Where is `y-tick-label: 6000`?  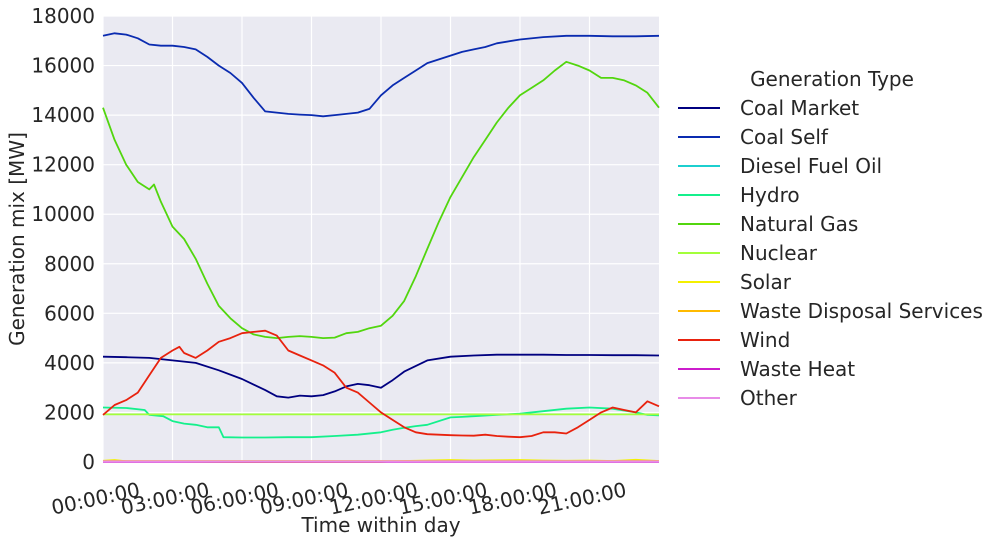 y-tick-label: 6000 is located at coordinates (69, 313).